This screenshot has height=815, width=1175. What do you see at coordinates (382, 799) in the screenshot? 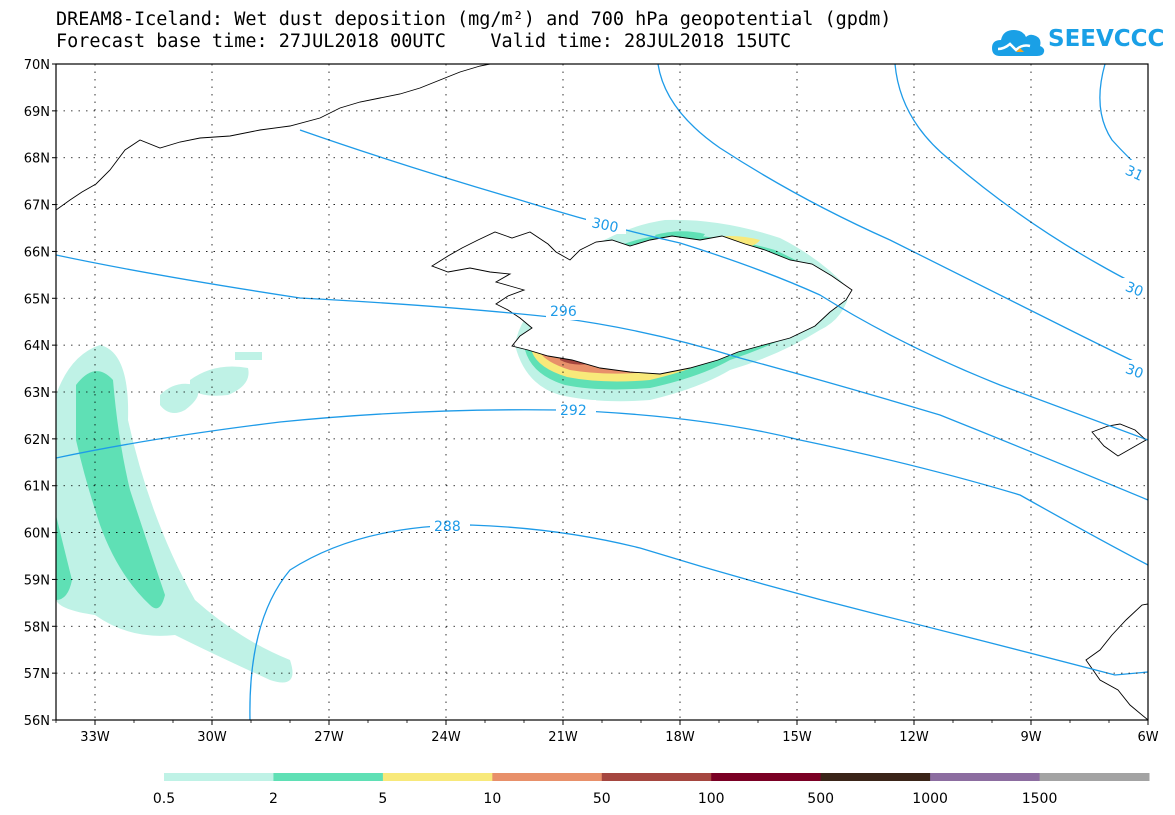
I see `colorbar-label: 5` at bounding box center [382, 799].